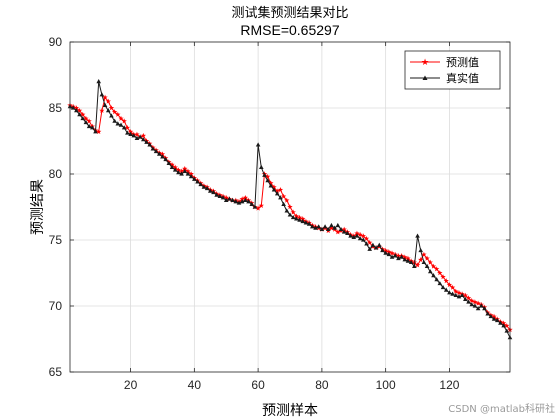  I want to click on x-tick-label: 80, so click(322, 385).